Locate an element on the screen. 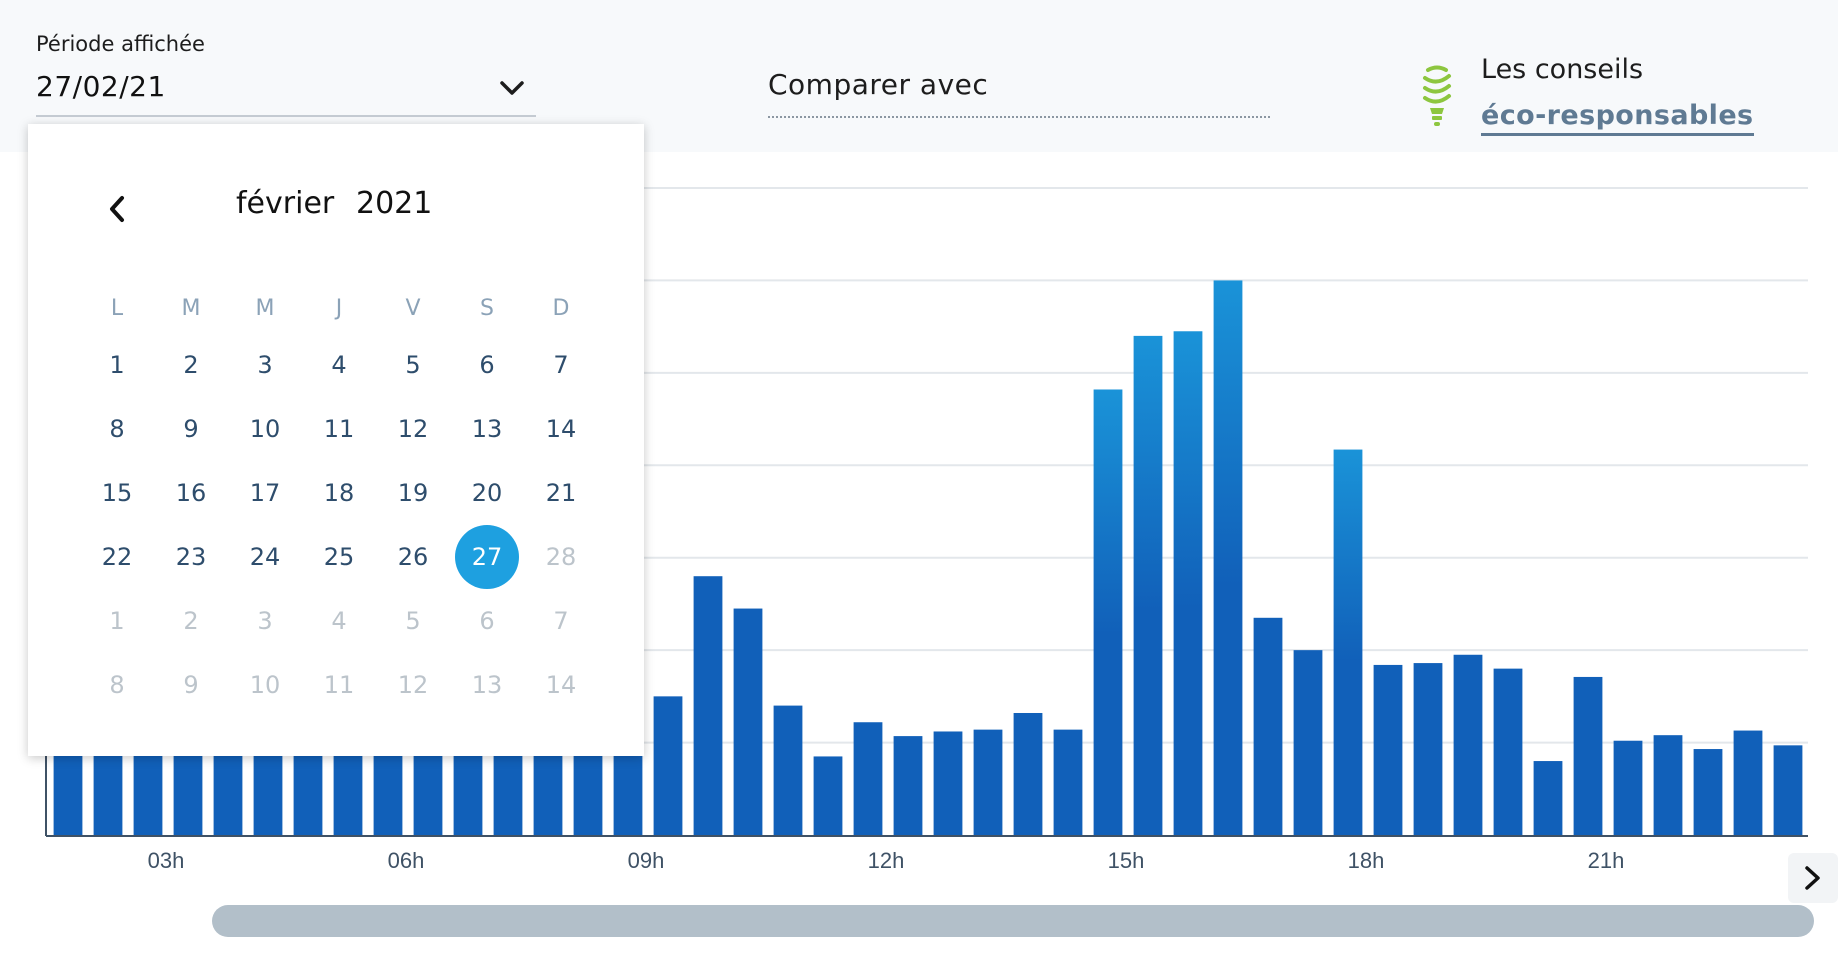 The width and height of the screenshot is (1838, 956). calendar-day-selected: 27 is located at coordinates (487, 557).